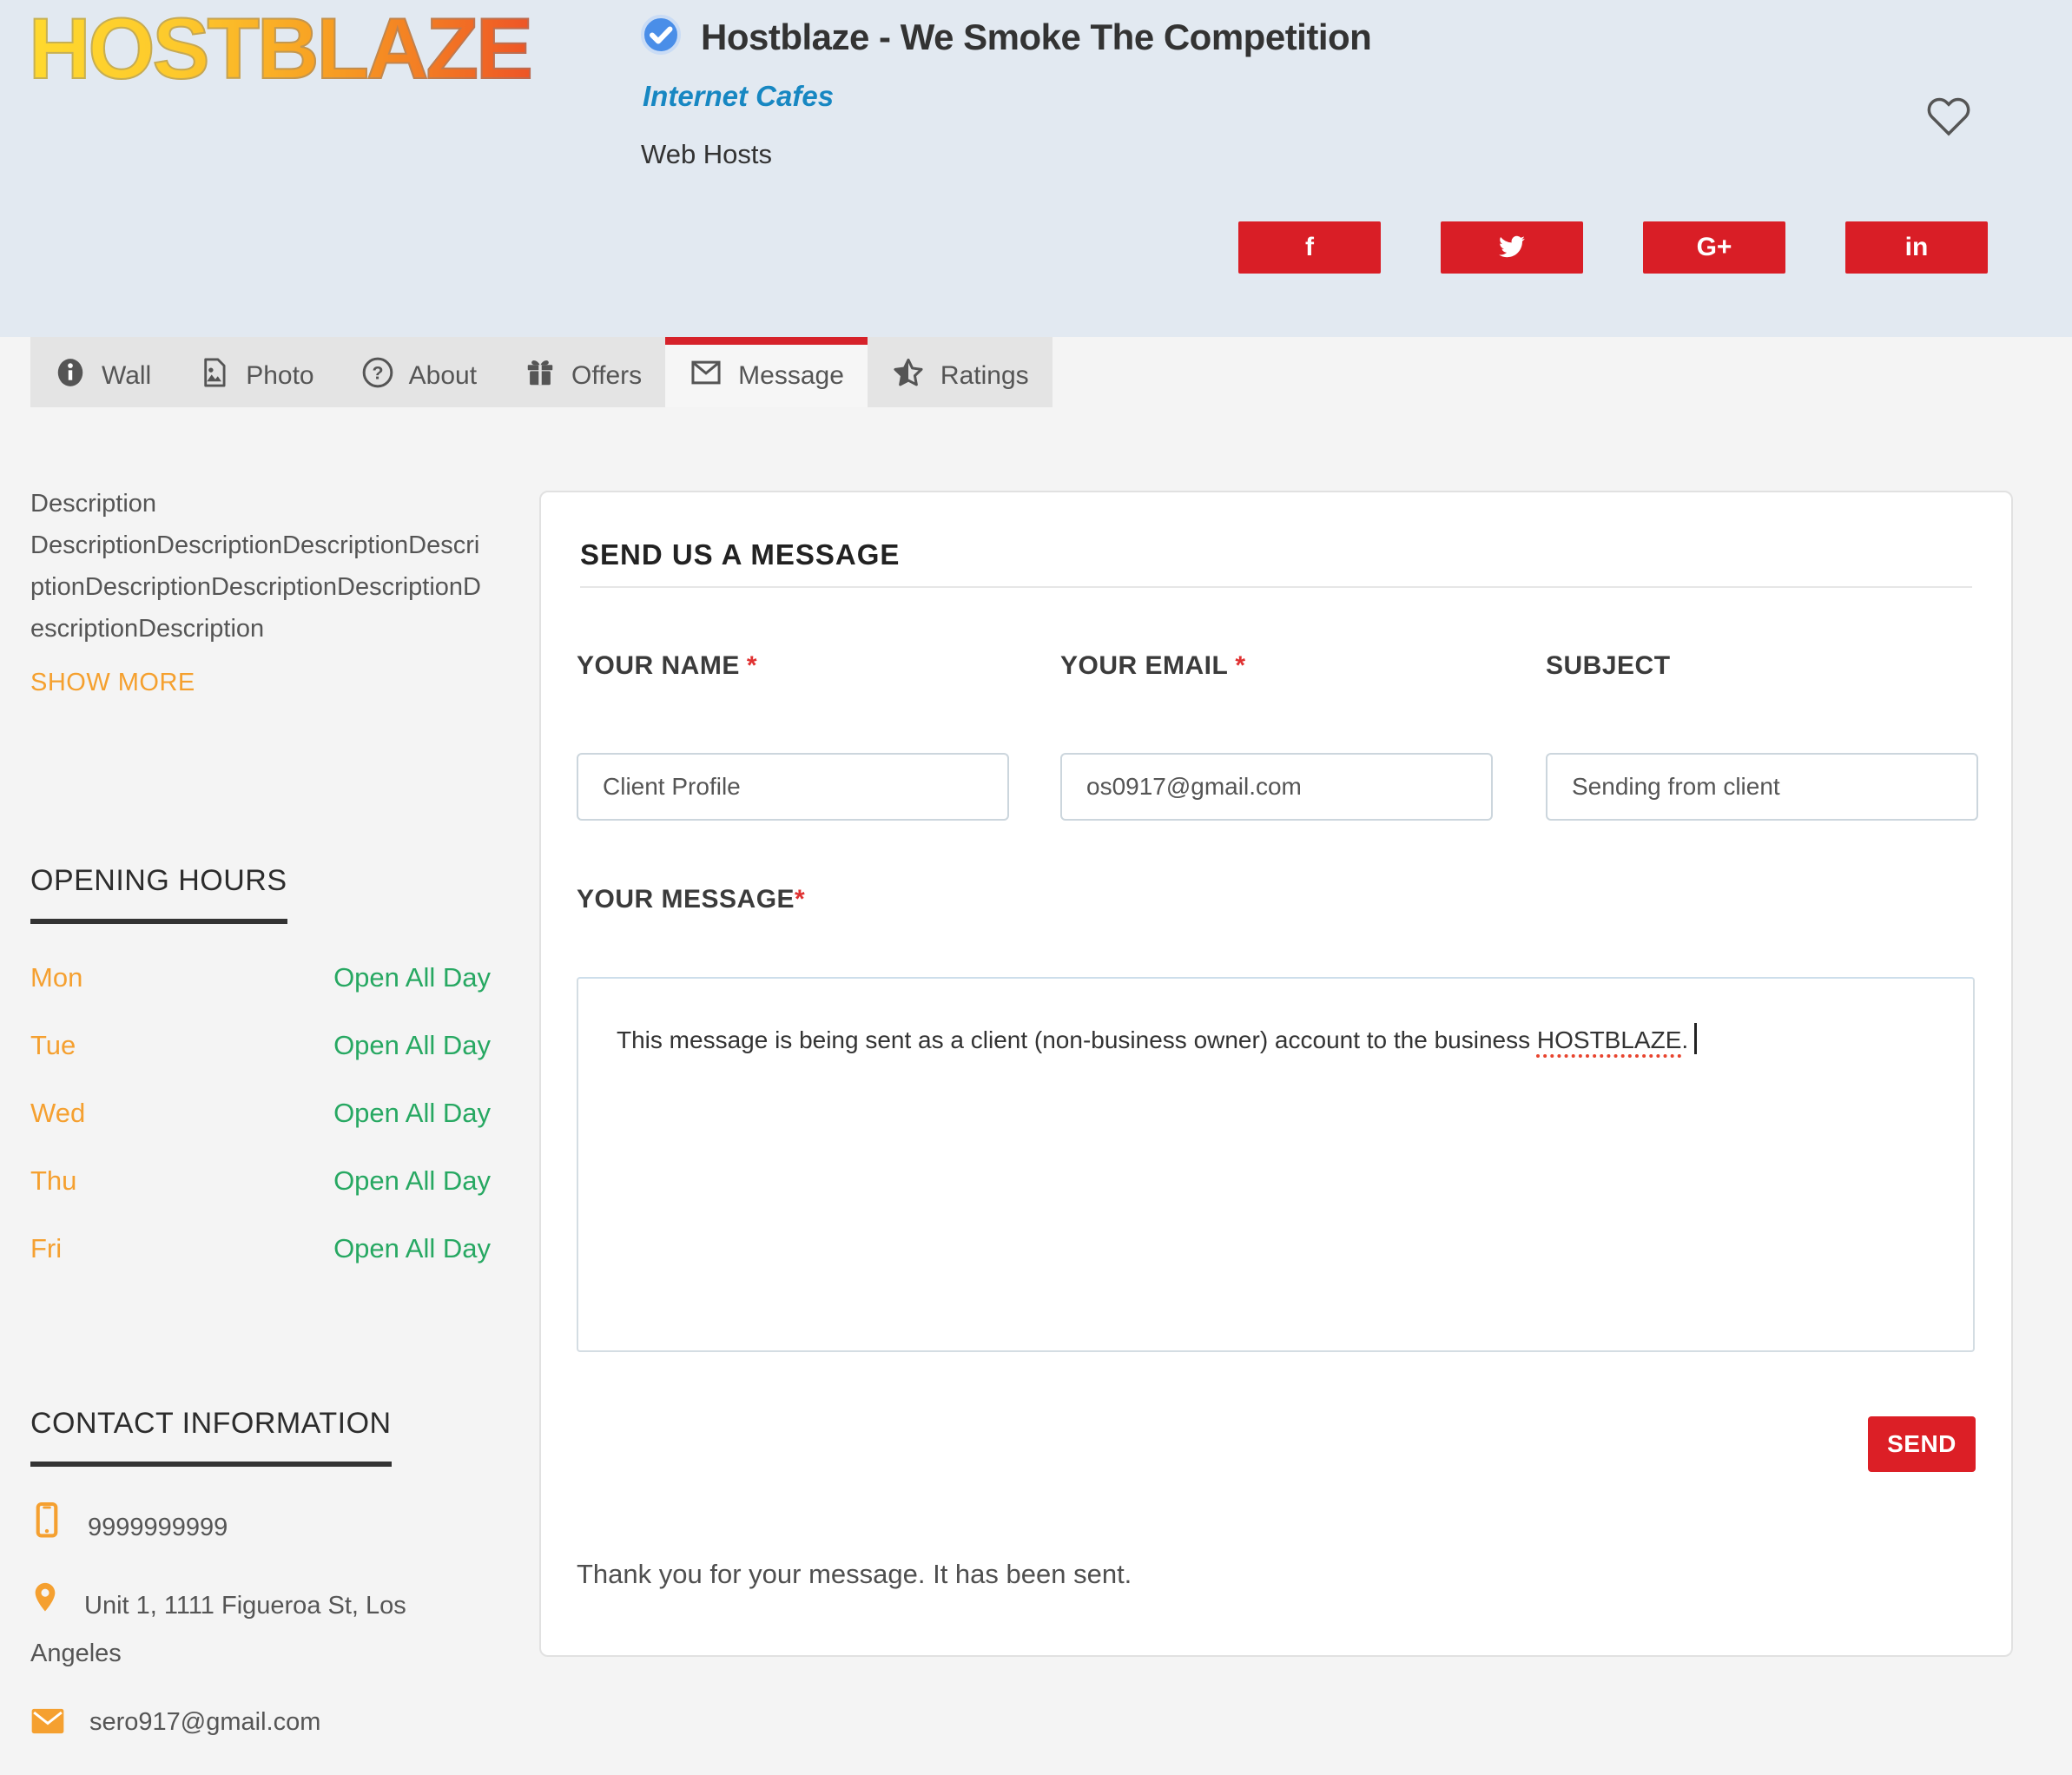 The width and height of the screenshot is (2072, 1775). I want to click on hours-row: Wed Open All Day, so click(261, 1131).